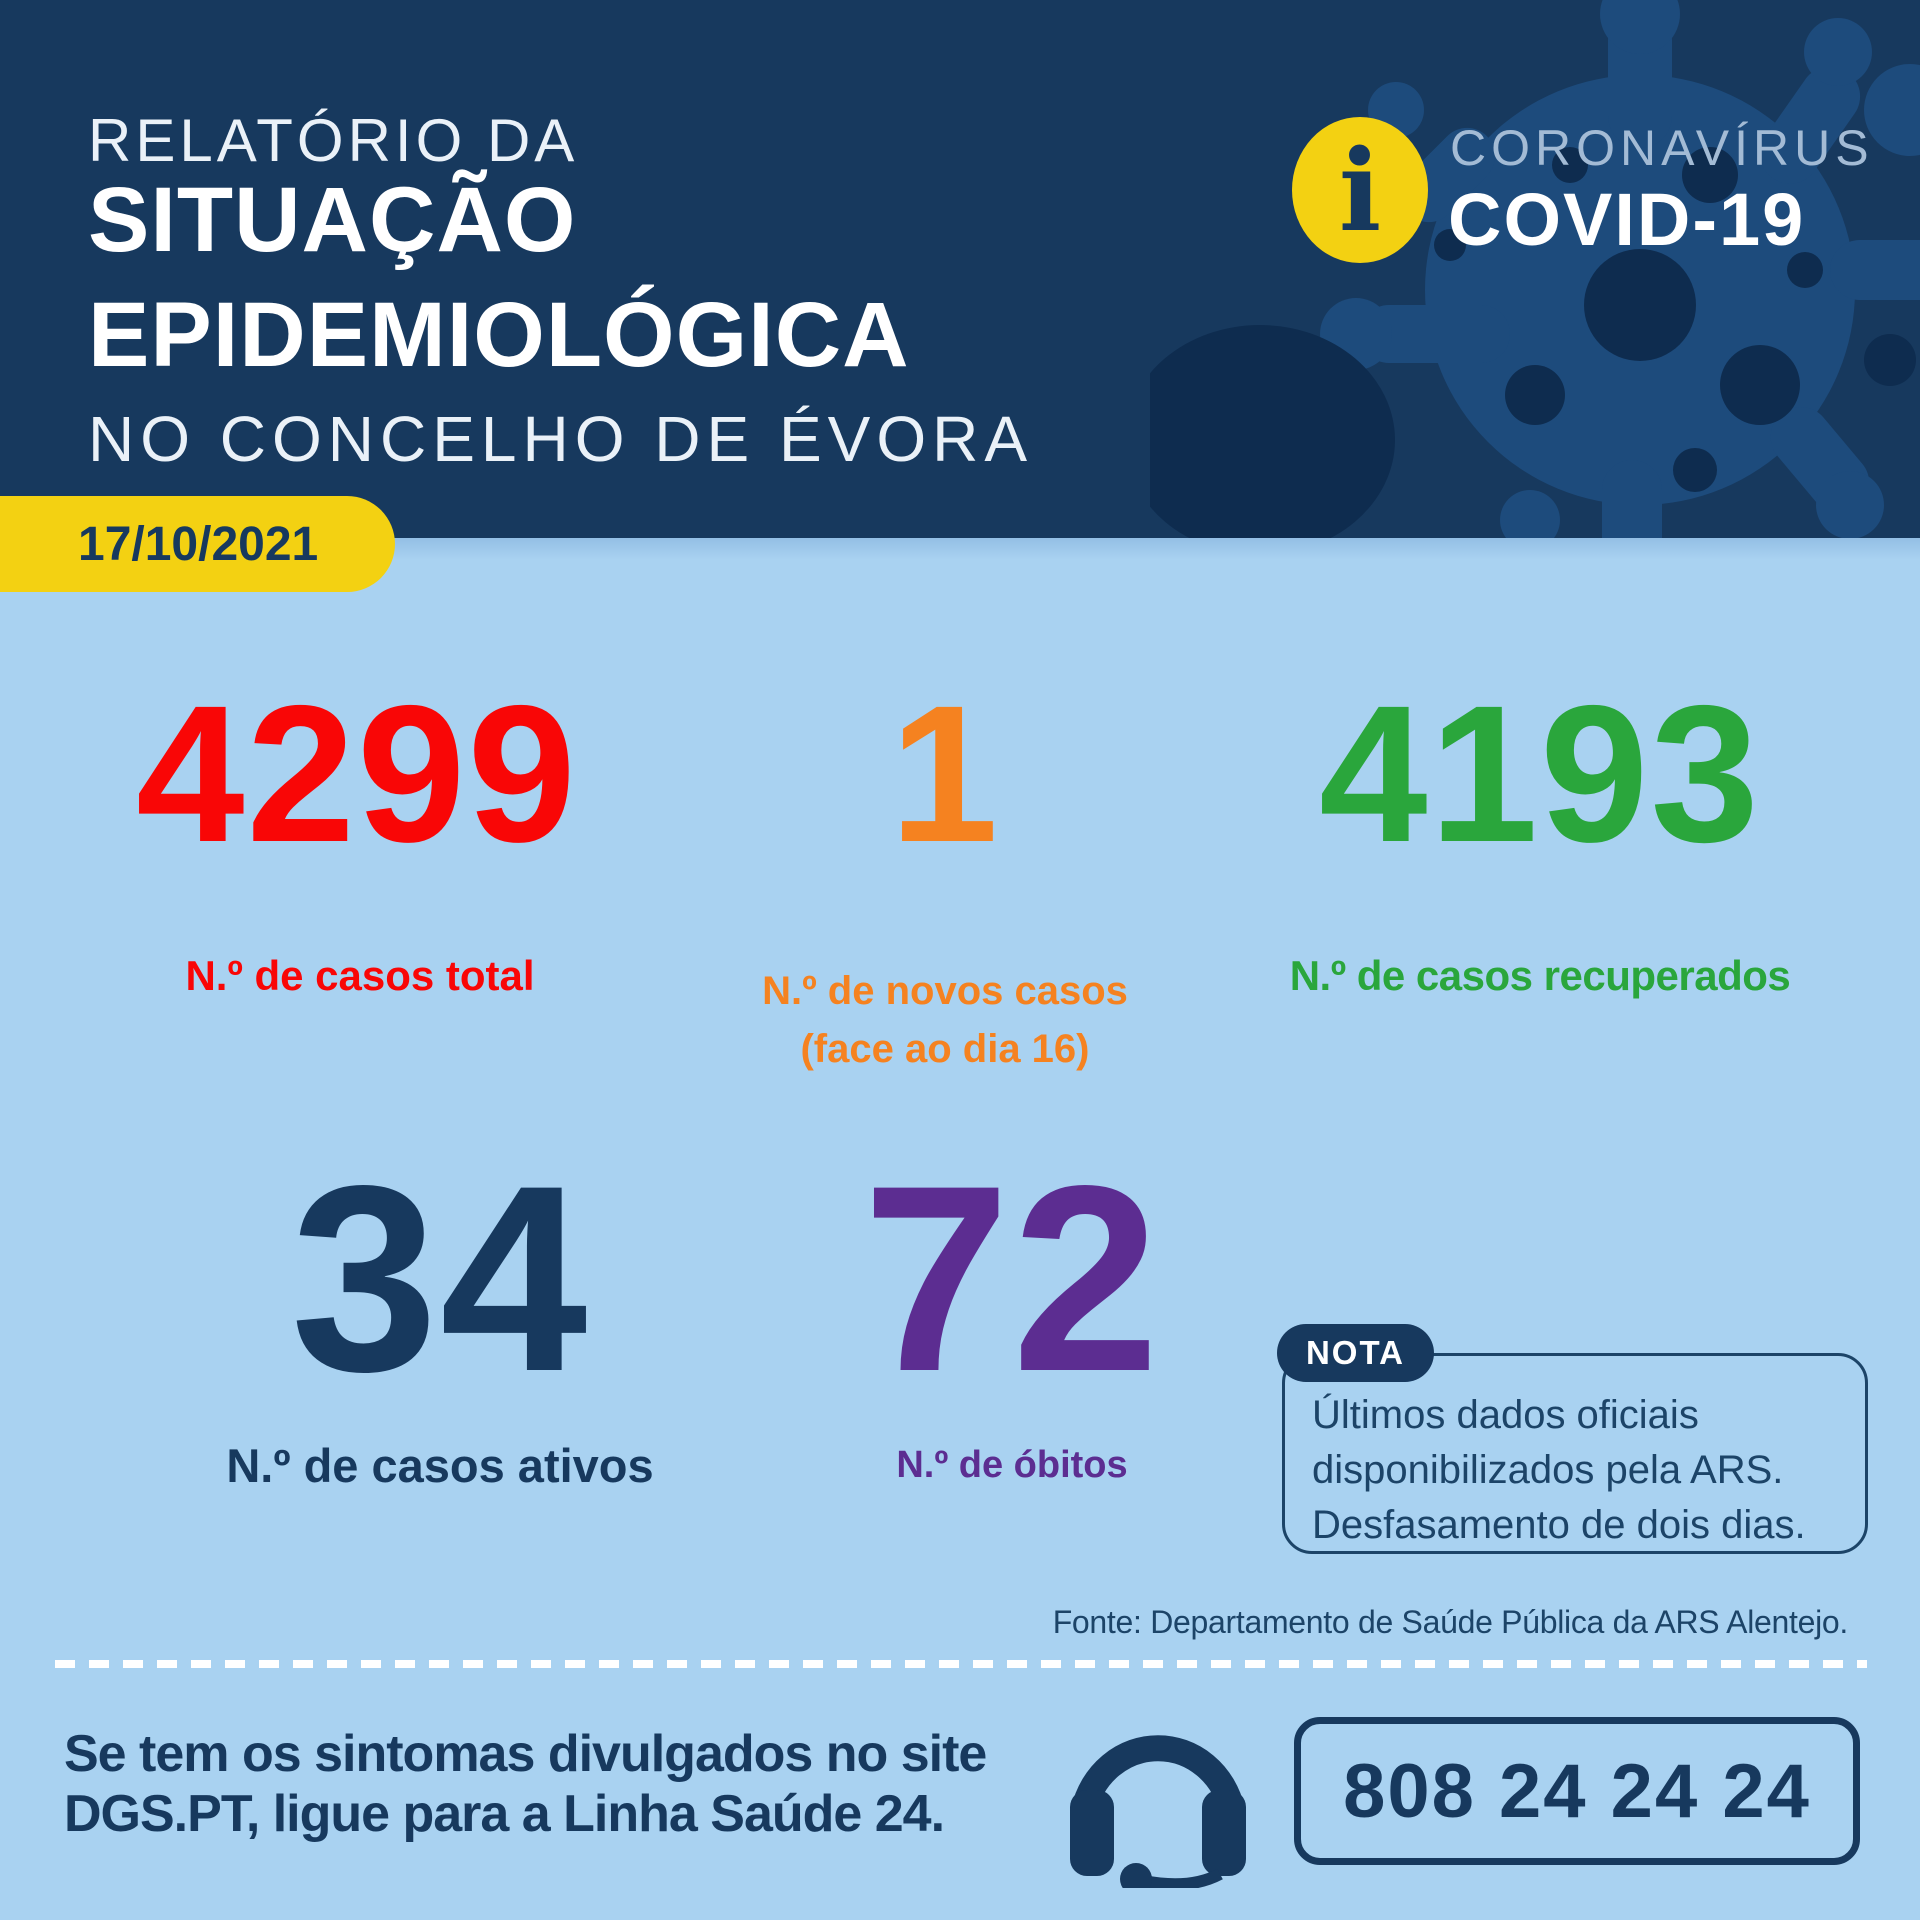  Describe the element at coordinates (1548, 1470) in the screenshot. I see `note-text-line2: disponibilizados pela ARS.` at that location.